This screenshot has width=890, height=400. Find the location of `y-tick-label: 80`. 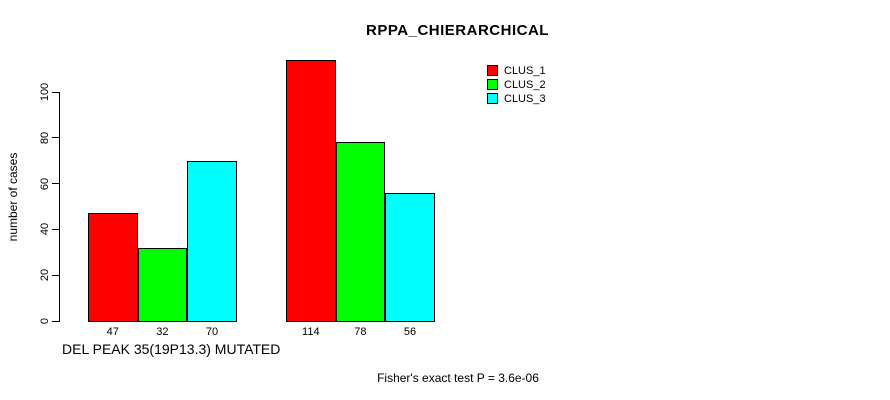

y-tick-label: 80 is located at coordinates (45, 137).